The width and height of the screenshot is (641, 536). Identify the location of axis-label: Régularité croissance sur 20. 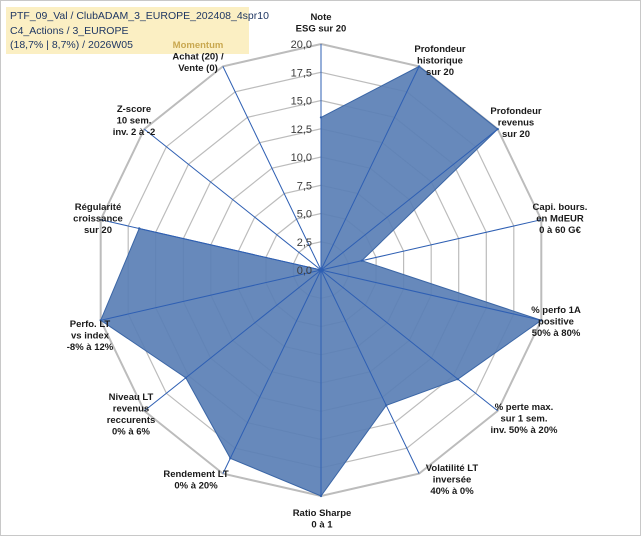
(98, 219).